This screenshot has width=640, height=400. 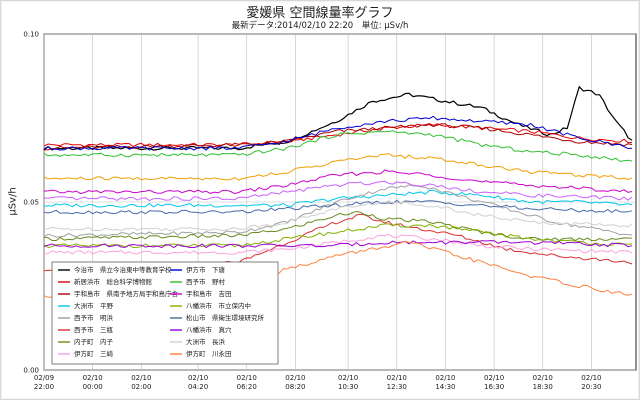 What do you see at coordinates (397, 387) in the screenshot?
I see `x-tick-time: 12:30` at bounding box center [397, 387].